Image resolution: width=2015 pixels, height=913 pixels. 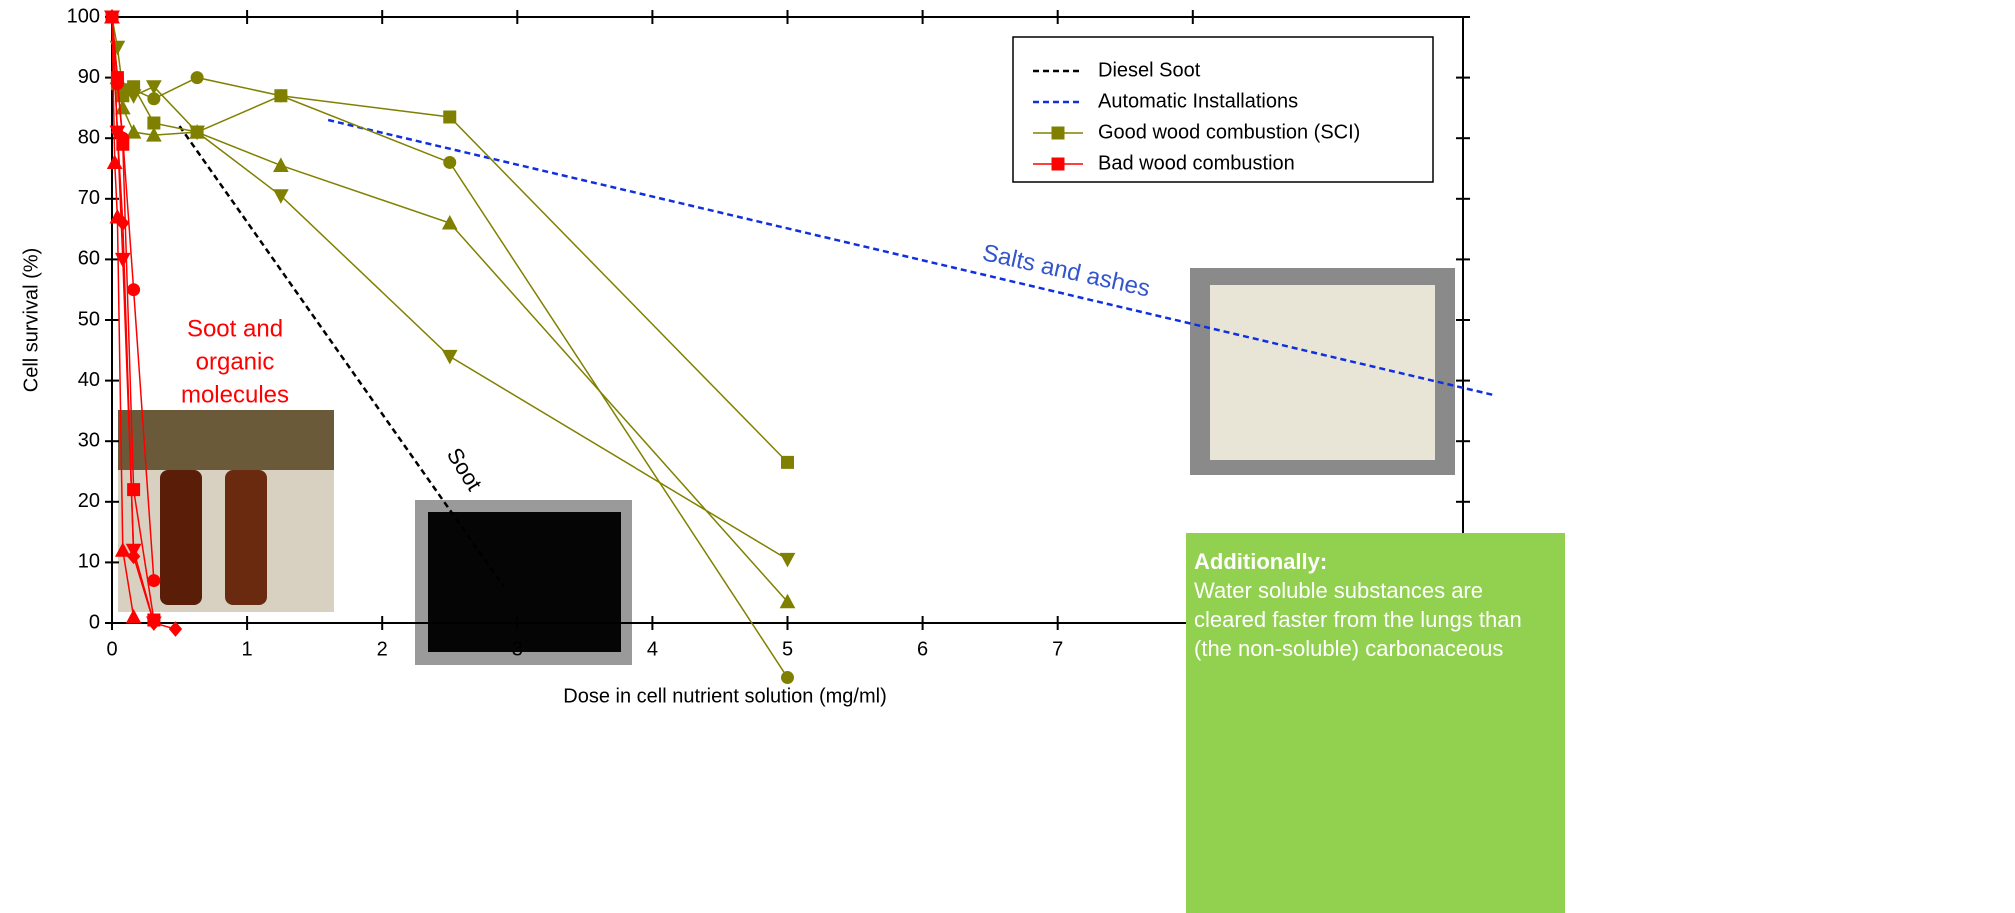 I want to click on legend-label: Good wood combustion (SCI), so click(x=1229, y=132).